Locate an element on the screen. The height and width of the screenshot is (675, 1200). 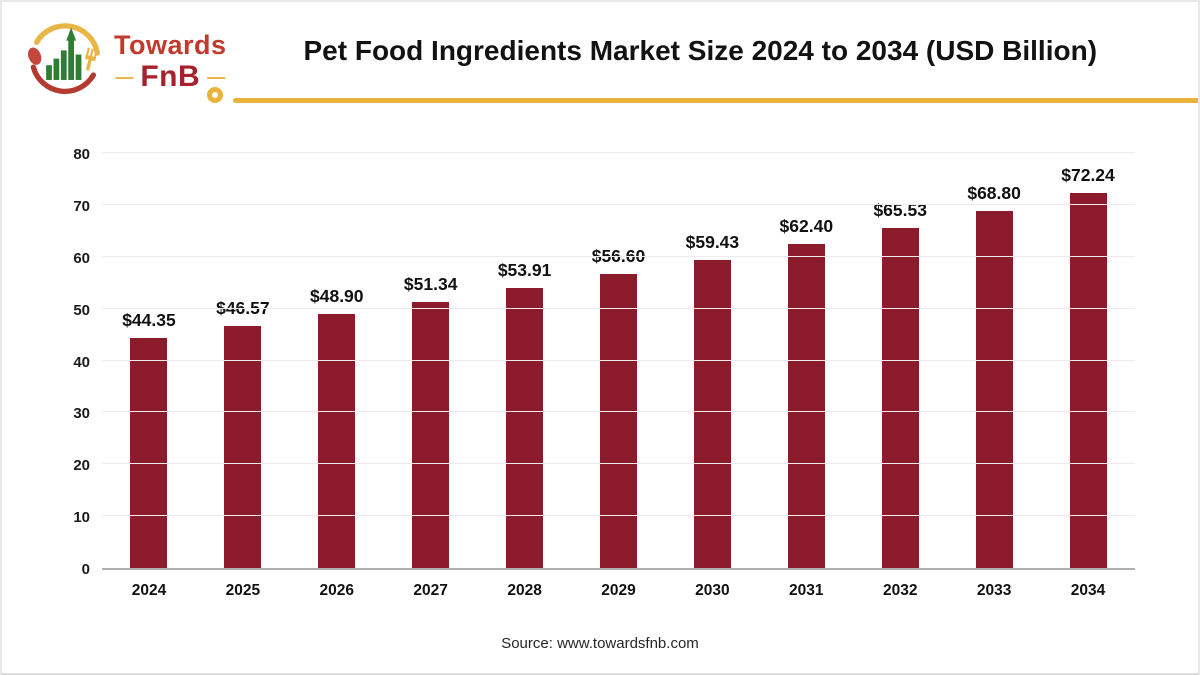
bar-2033 is located at coordinates (994, 389).